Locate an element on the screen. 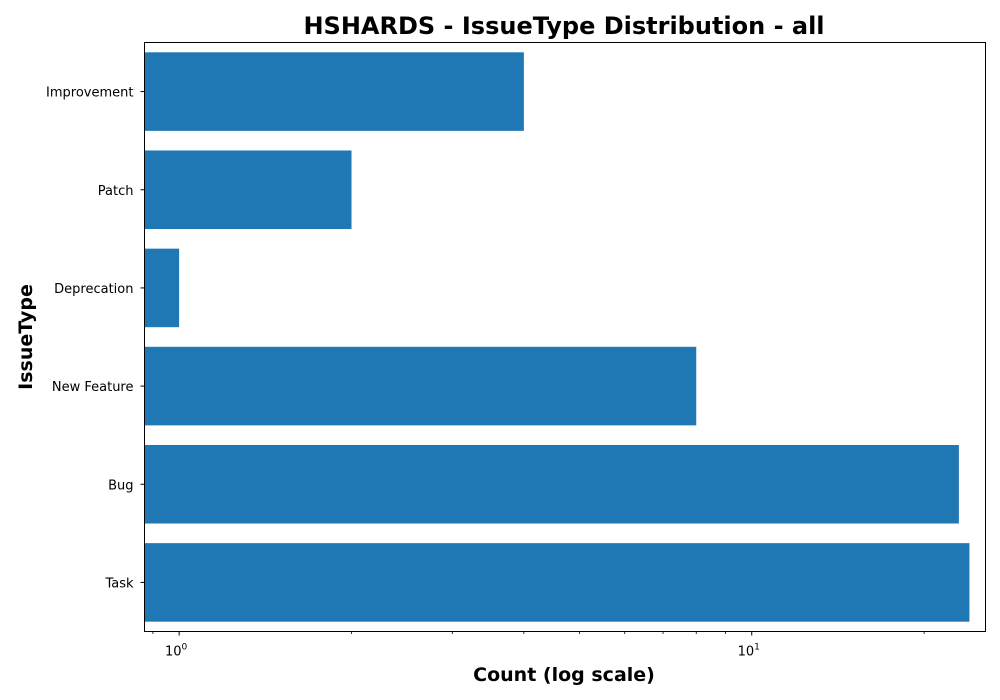  x-tick-label: 10¹ is located at coordinates (749, 651).